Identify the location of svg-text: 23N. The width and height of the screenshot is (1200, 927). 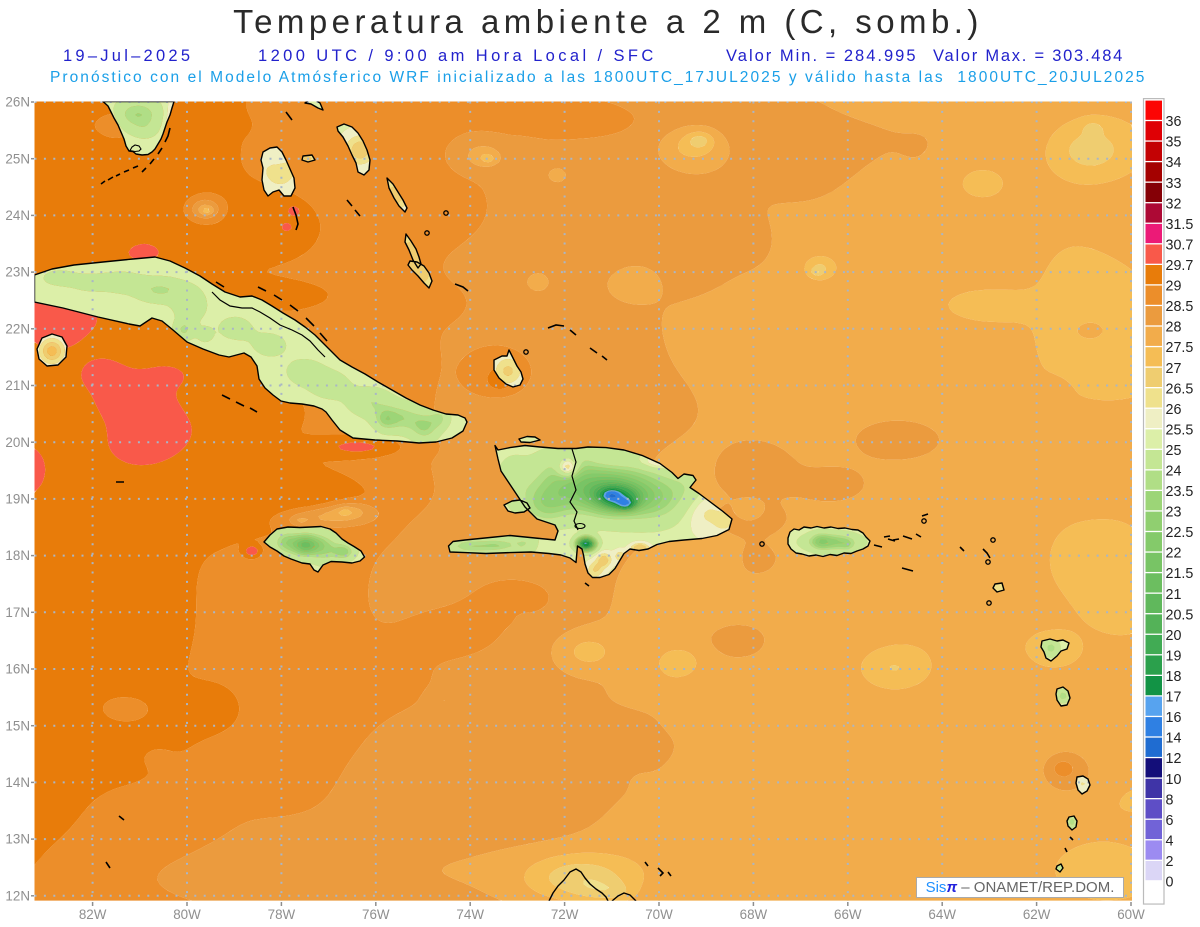
(17, 272).